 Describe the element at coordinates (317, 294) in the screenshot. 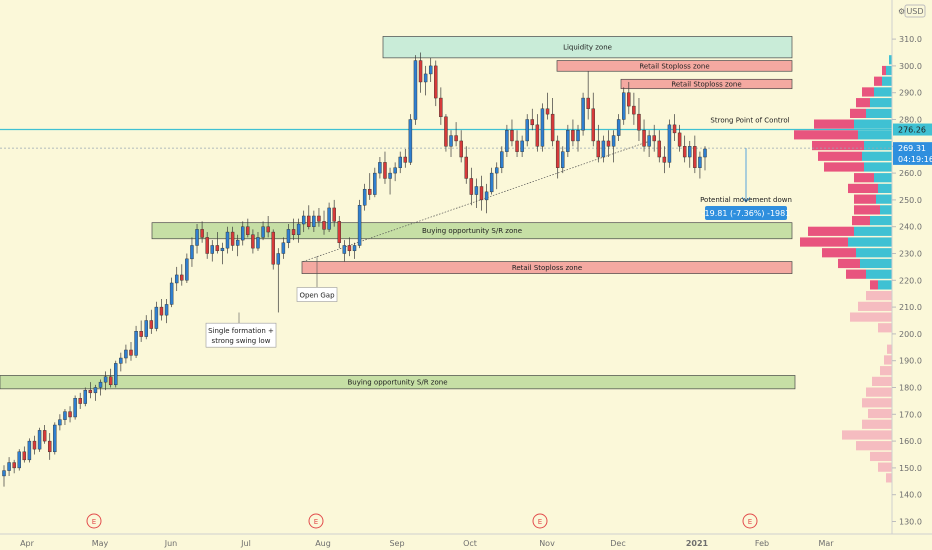

I see `open-gap-box` at that location.